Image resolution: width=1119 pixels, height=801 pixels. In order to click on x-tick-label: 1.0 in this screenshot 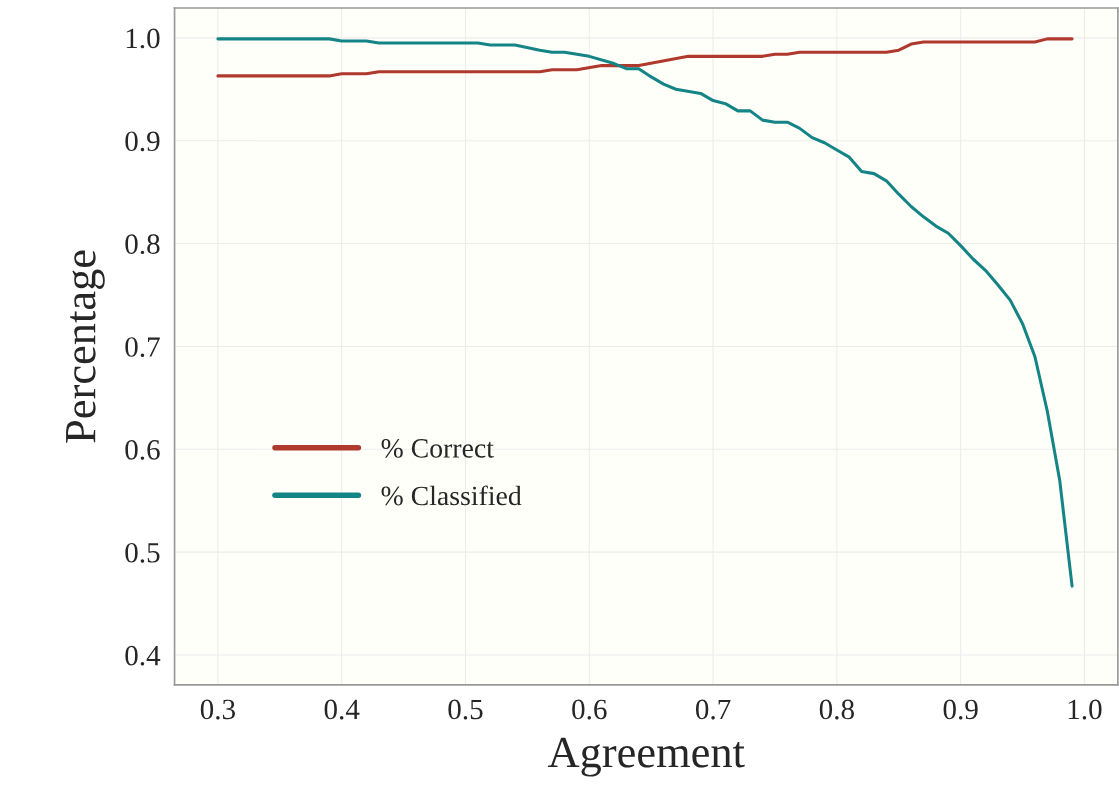, I will do `click(1085, 709)`.